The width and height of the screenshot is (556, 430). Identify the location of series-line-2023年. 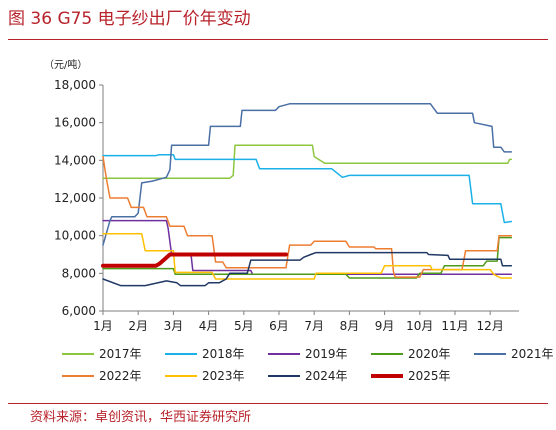
(307, 256).